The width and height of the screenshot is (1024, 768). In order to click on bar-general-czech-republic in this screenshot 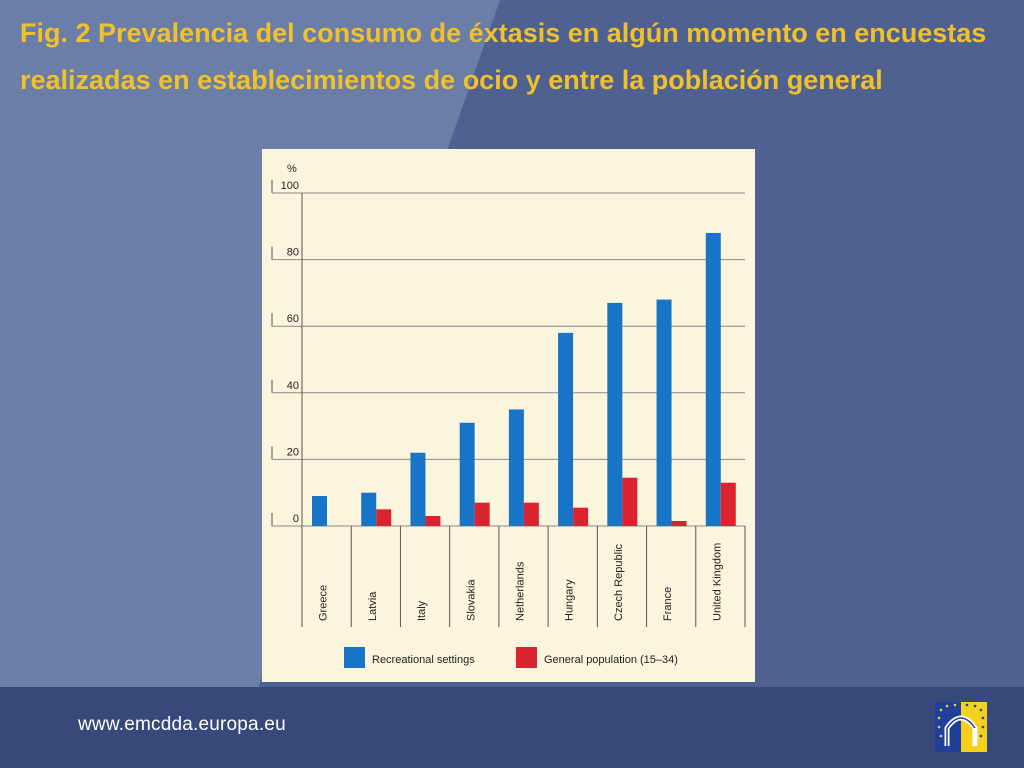, I will do `click(630, 501)`.